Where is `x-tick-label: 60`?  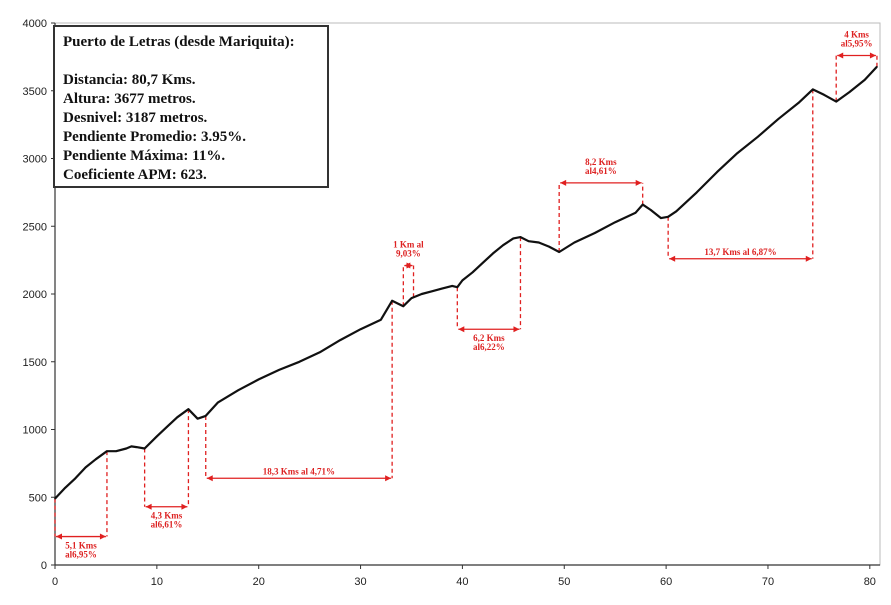
x-tick-label: 60 is located at coordinates (666, 582).